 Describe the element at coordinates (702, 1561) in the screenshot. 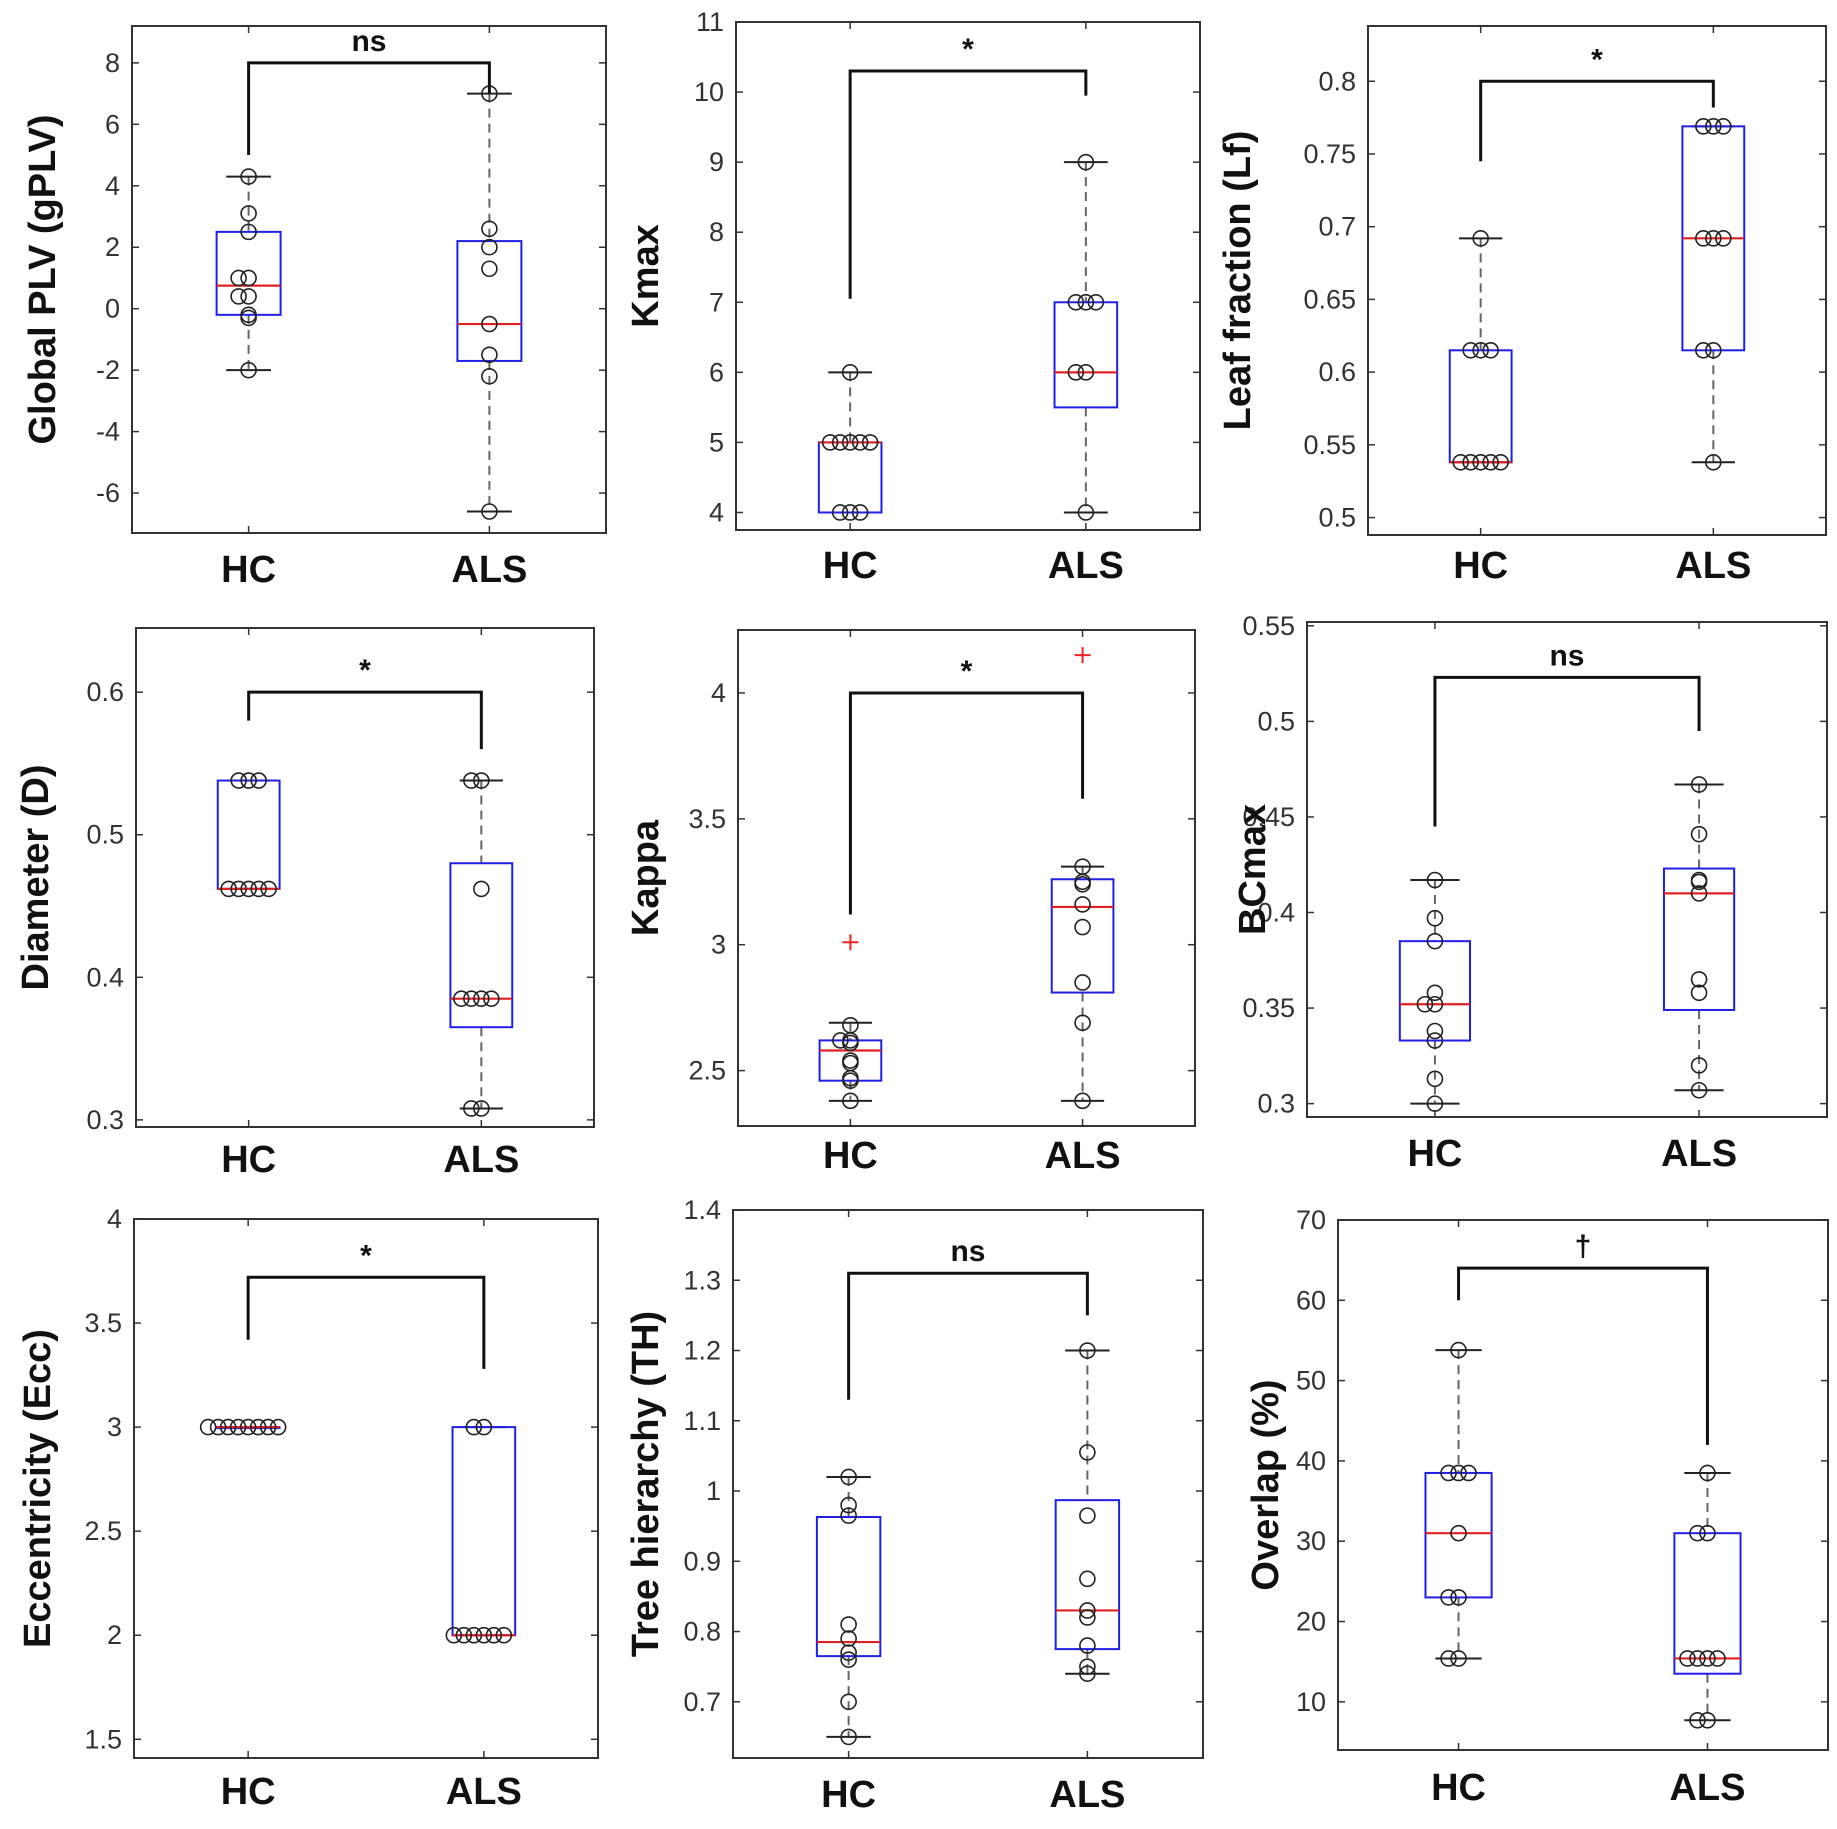

I see `y-tick-label: 0.9` at that location.